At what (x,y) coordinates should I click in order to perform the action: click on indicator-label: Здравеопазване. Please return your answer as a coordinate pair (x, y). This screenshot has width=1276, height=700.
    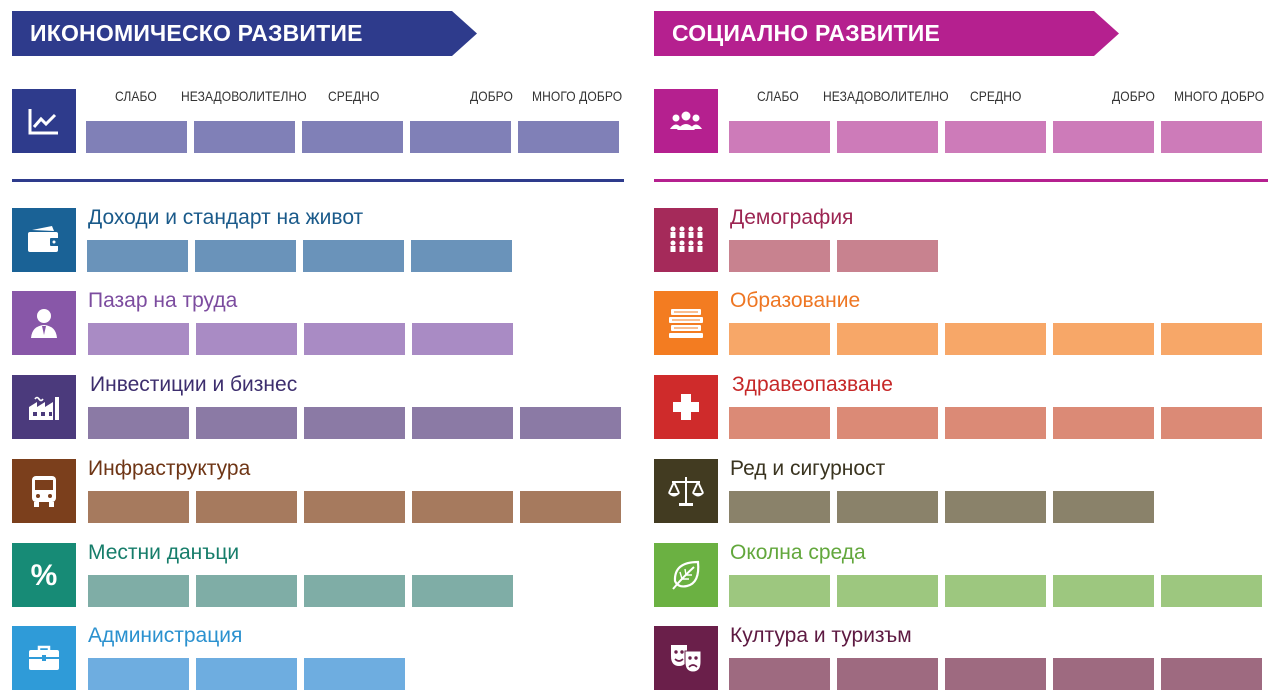
    Looking at the image, I should click on (812, 384).